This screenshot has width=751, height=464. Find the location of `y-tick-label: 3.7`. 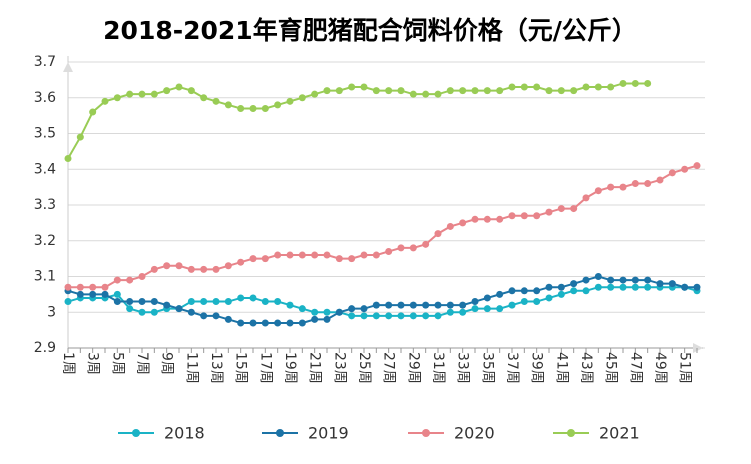

y-tick-label: 3.7 is located at coordinates (45, 62).